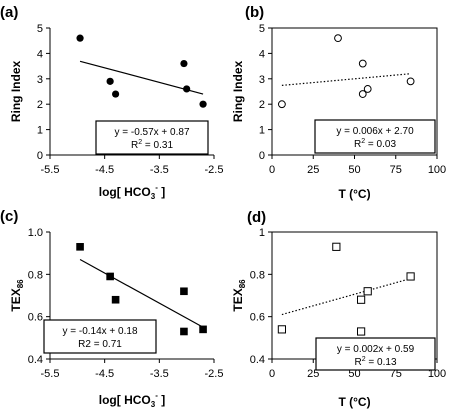 Image resolution: width=468 pixels, height=413 pixels. Describe the element at coordinates (376, 349) in the screenshot. I see `trendline-equation: y = 0.002x + 0.59` at that location.